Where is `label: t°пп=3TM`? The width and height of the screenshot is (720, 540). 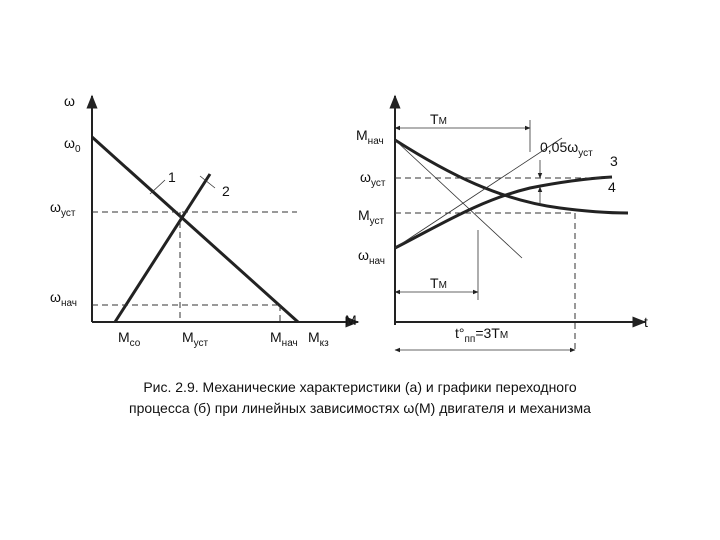
label: t°пп=3TM is located at coordinates (481, 335).